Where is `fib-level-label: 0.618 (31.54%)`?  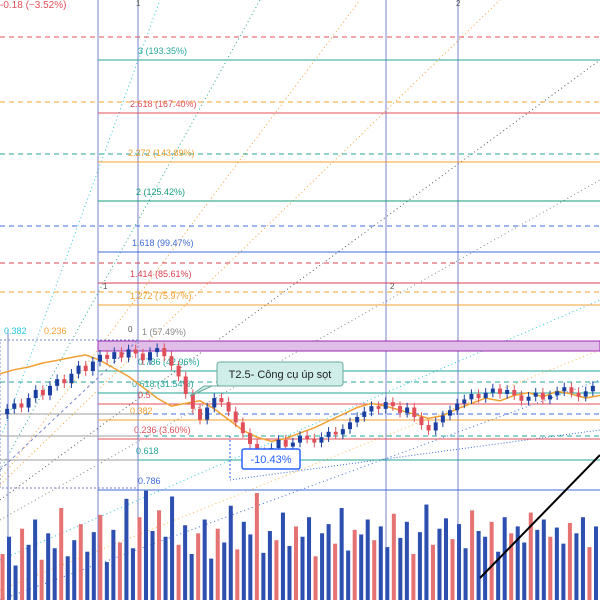
fib-level-label: 0.618 (31.54%) is located at coordinates (163, 384).